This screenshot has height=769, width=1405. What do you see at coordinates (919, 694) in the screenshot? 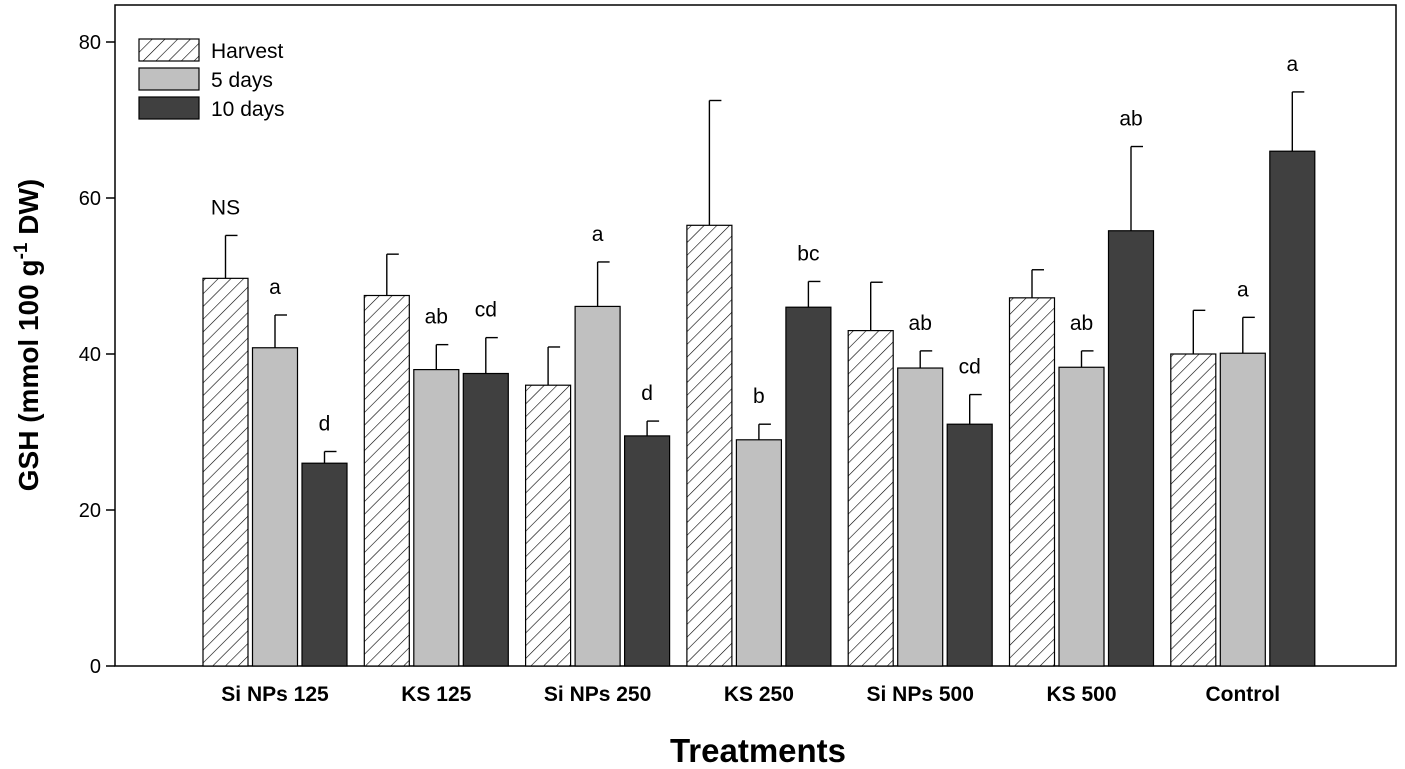
I see `x-tick-label: Si NPs 500` at bounding box center [919, 694].